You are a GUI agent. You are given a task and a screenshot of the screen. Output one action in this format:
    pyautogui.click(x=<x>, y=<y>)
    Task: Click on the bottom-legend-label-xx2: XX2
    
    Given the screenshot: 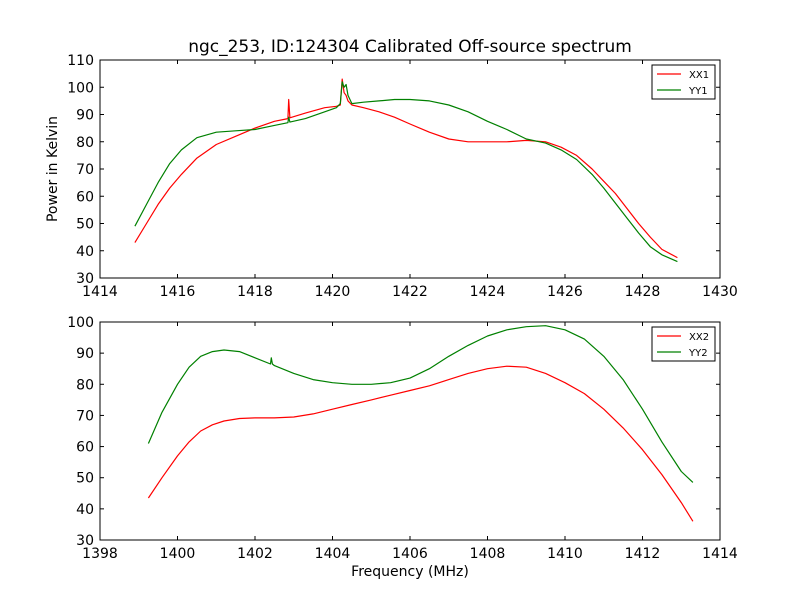 What is the action you would take?
    pyautogui.click(x=699, y=337)
    